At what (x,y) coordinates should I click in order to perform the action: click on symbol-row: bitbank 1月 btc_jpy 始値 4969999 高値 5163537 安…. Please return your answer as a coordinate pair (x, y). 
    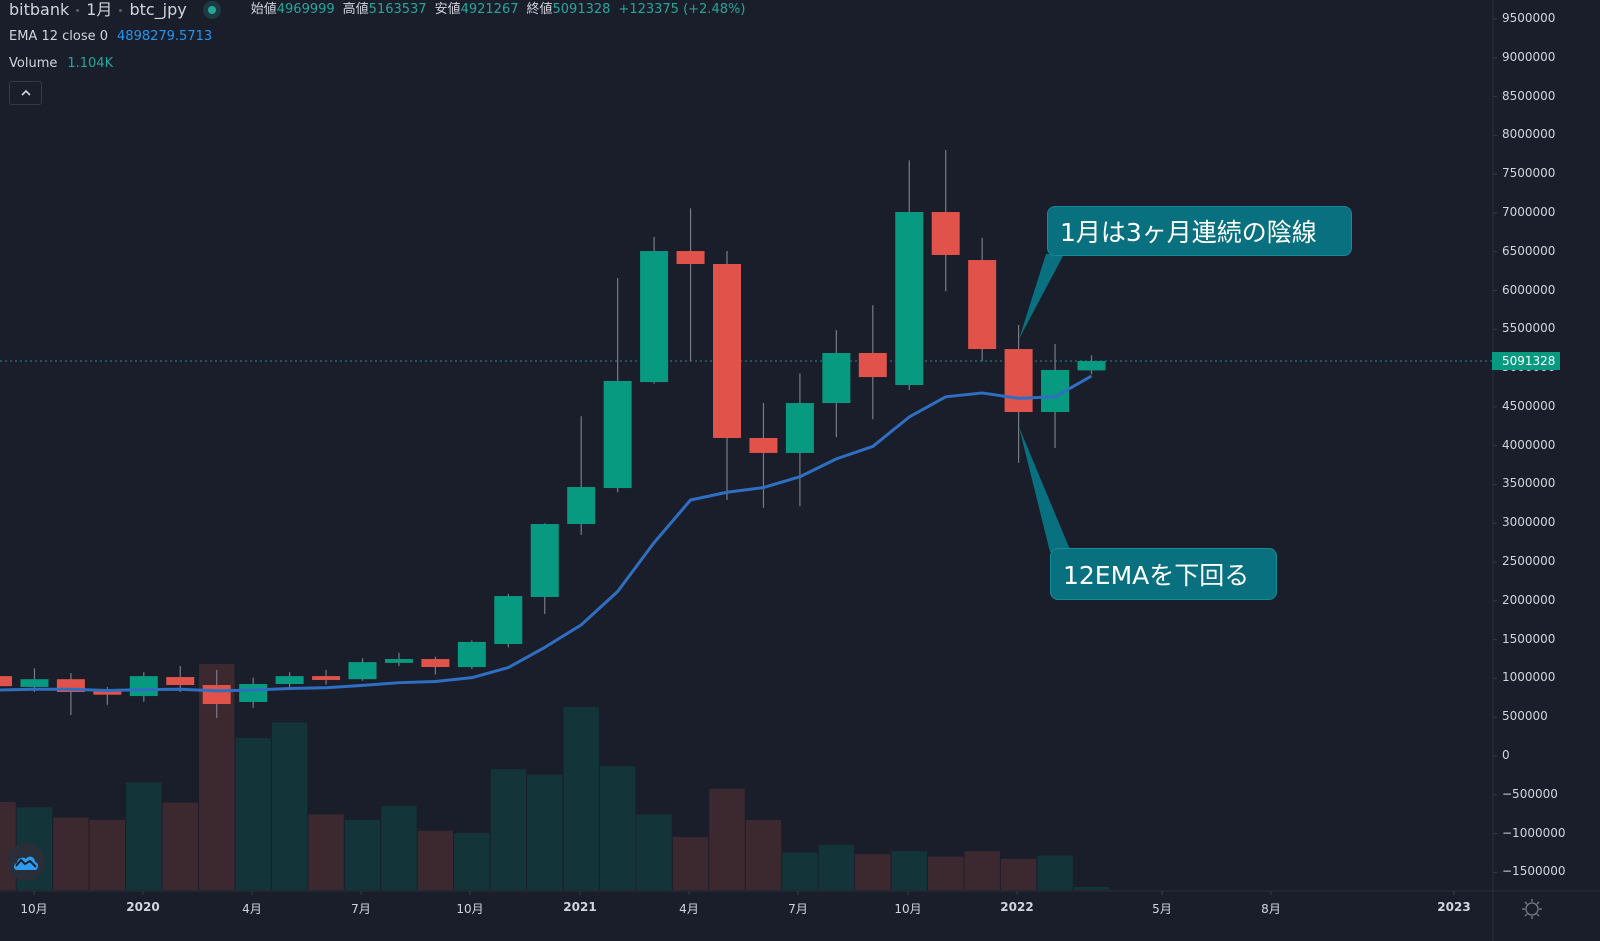
    Looking at the image, I should click on (377, 10).